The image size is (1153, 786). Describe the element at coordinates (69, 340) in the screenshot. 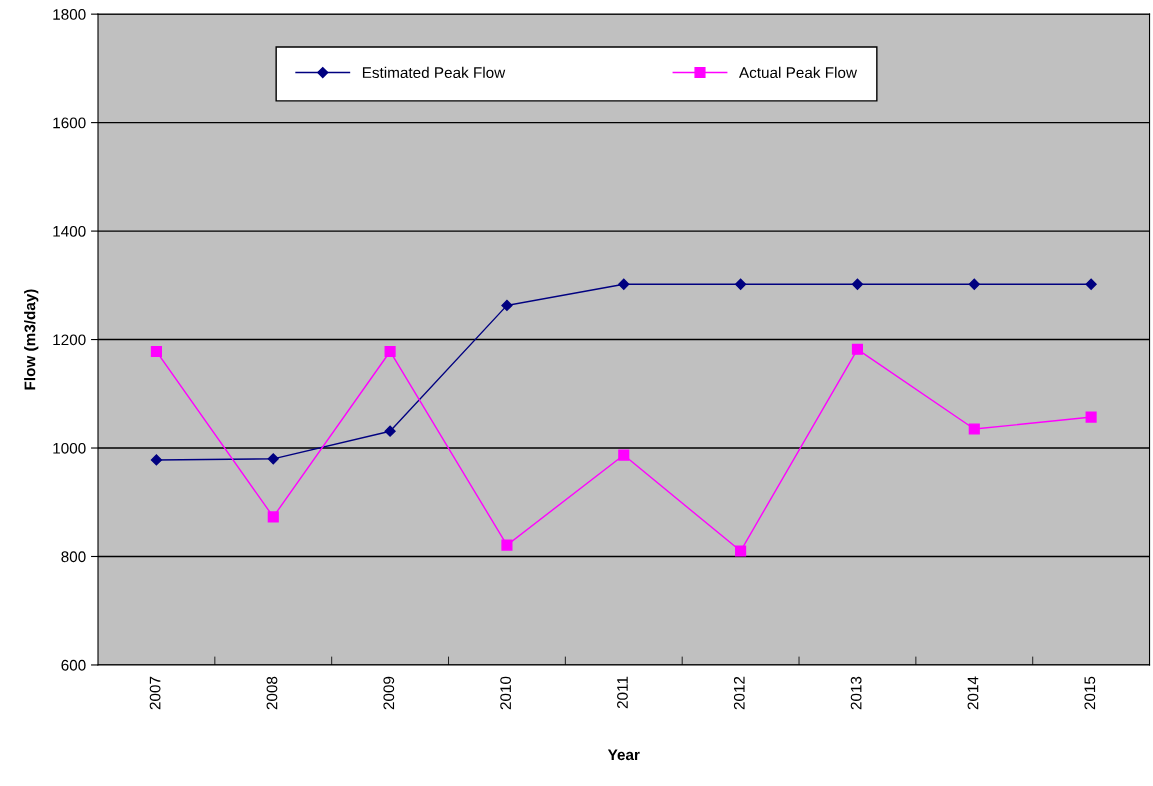

I see `y-tick-label: 1200` at that location.